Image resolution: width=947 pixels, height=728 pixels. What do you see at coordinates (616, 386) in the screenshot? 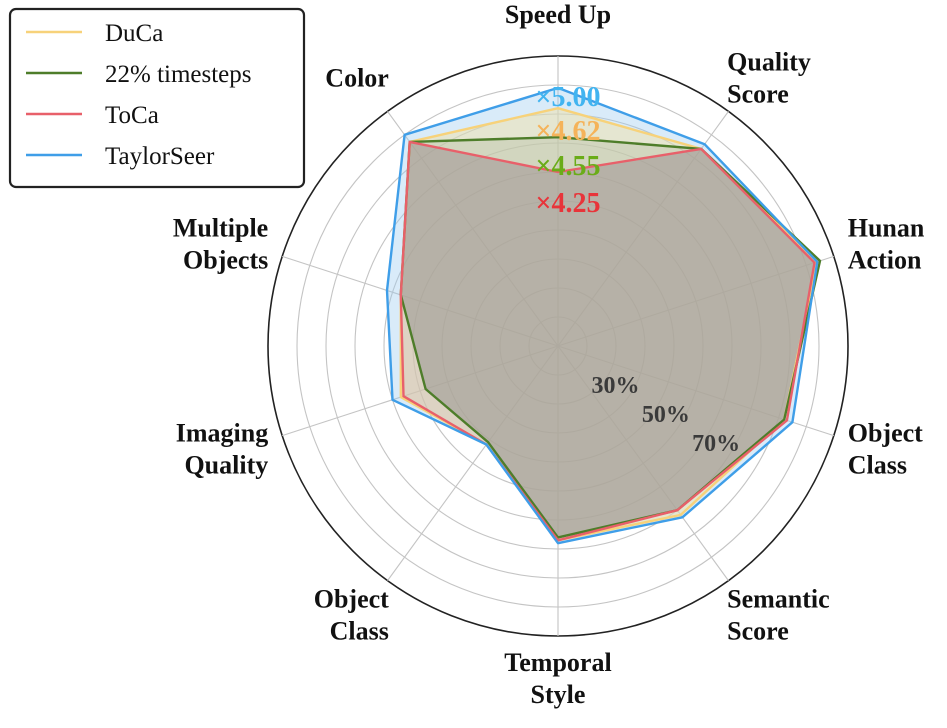
I see `ring-tick-label: 30%` at bounding box center [616, 386].